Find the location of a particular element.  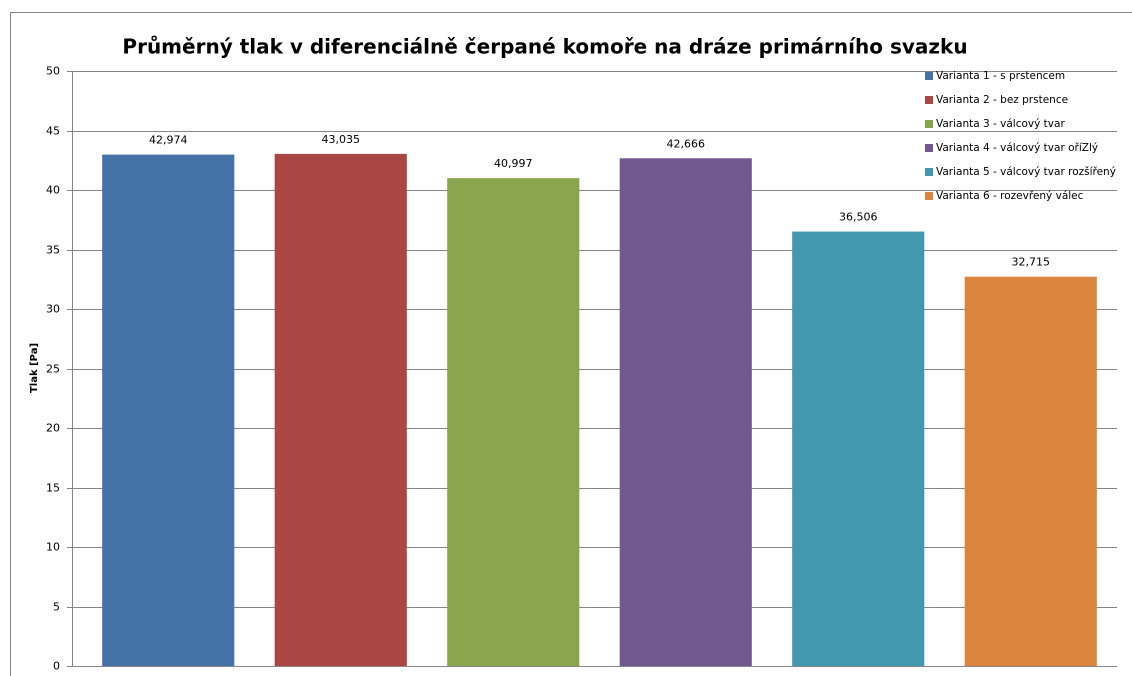

legend-label: Varianta 1 - s prstencem is located at coordinates (1000, 76).